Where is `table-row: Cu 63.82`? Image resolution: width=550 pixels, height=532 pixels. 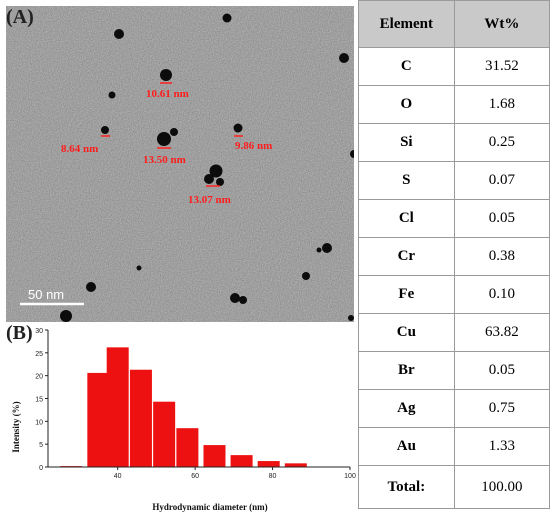 table-row: Cu 63.82 is located at coordinates (454, 332).